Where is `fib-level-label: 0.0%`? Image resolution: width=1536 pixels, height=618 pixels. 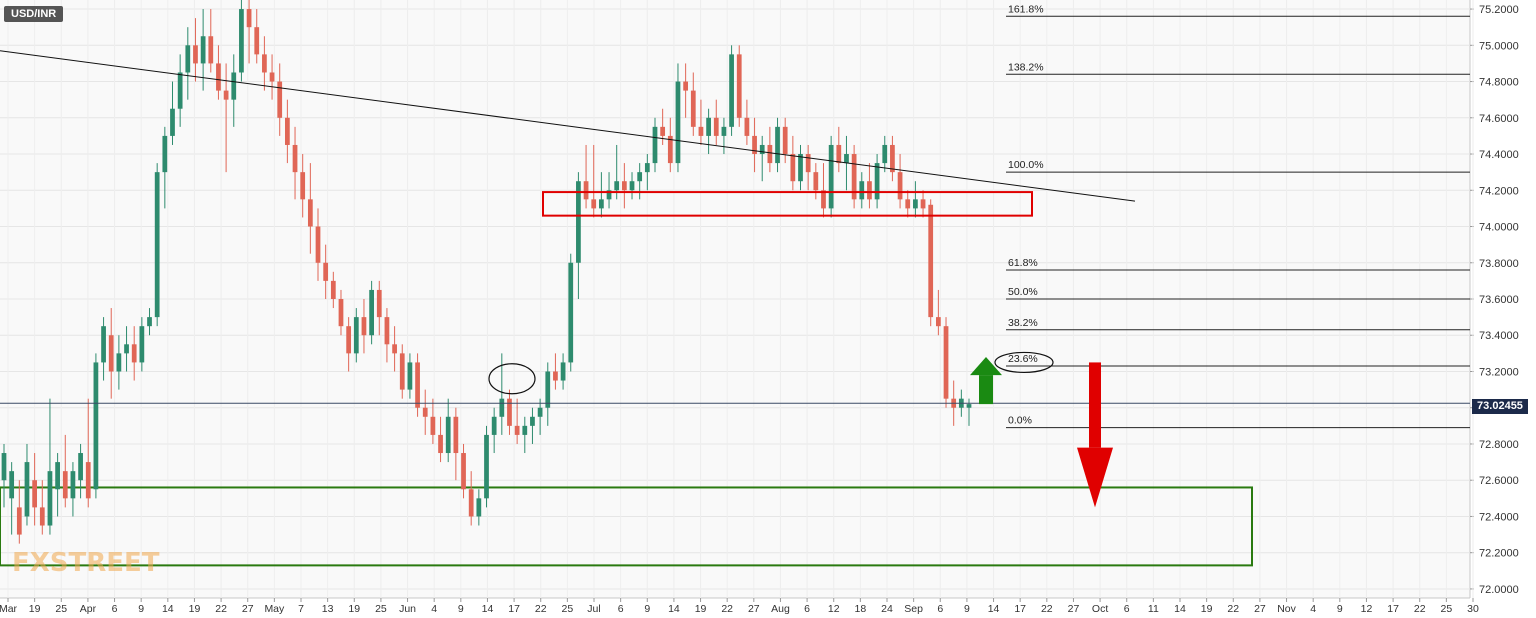
fib-level-label: 0.0% is located at coordinates (1020, 421).